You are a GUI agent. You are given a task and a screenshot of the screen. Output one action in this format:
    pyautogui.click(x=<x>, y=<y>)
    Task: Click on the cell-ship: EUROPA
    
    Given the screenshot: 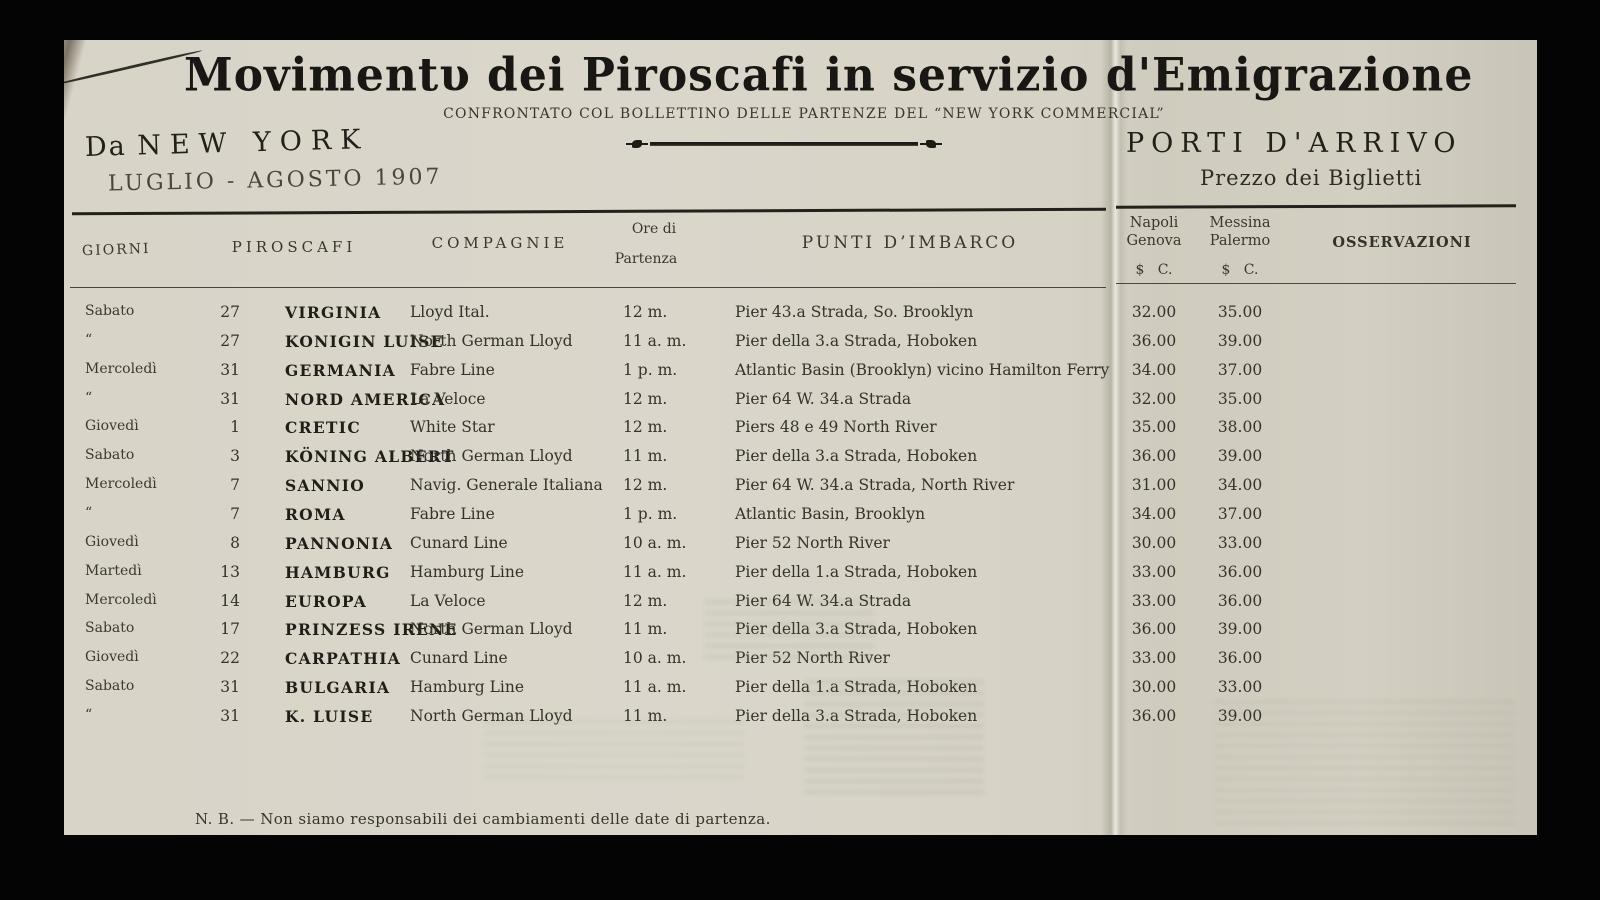 What is the action you would take?
    pyautogui.click(x=326, y=601)
    